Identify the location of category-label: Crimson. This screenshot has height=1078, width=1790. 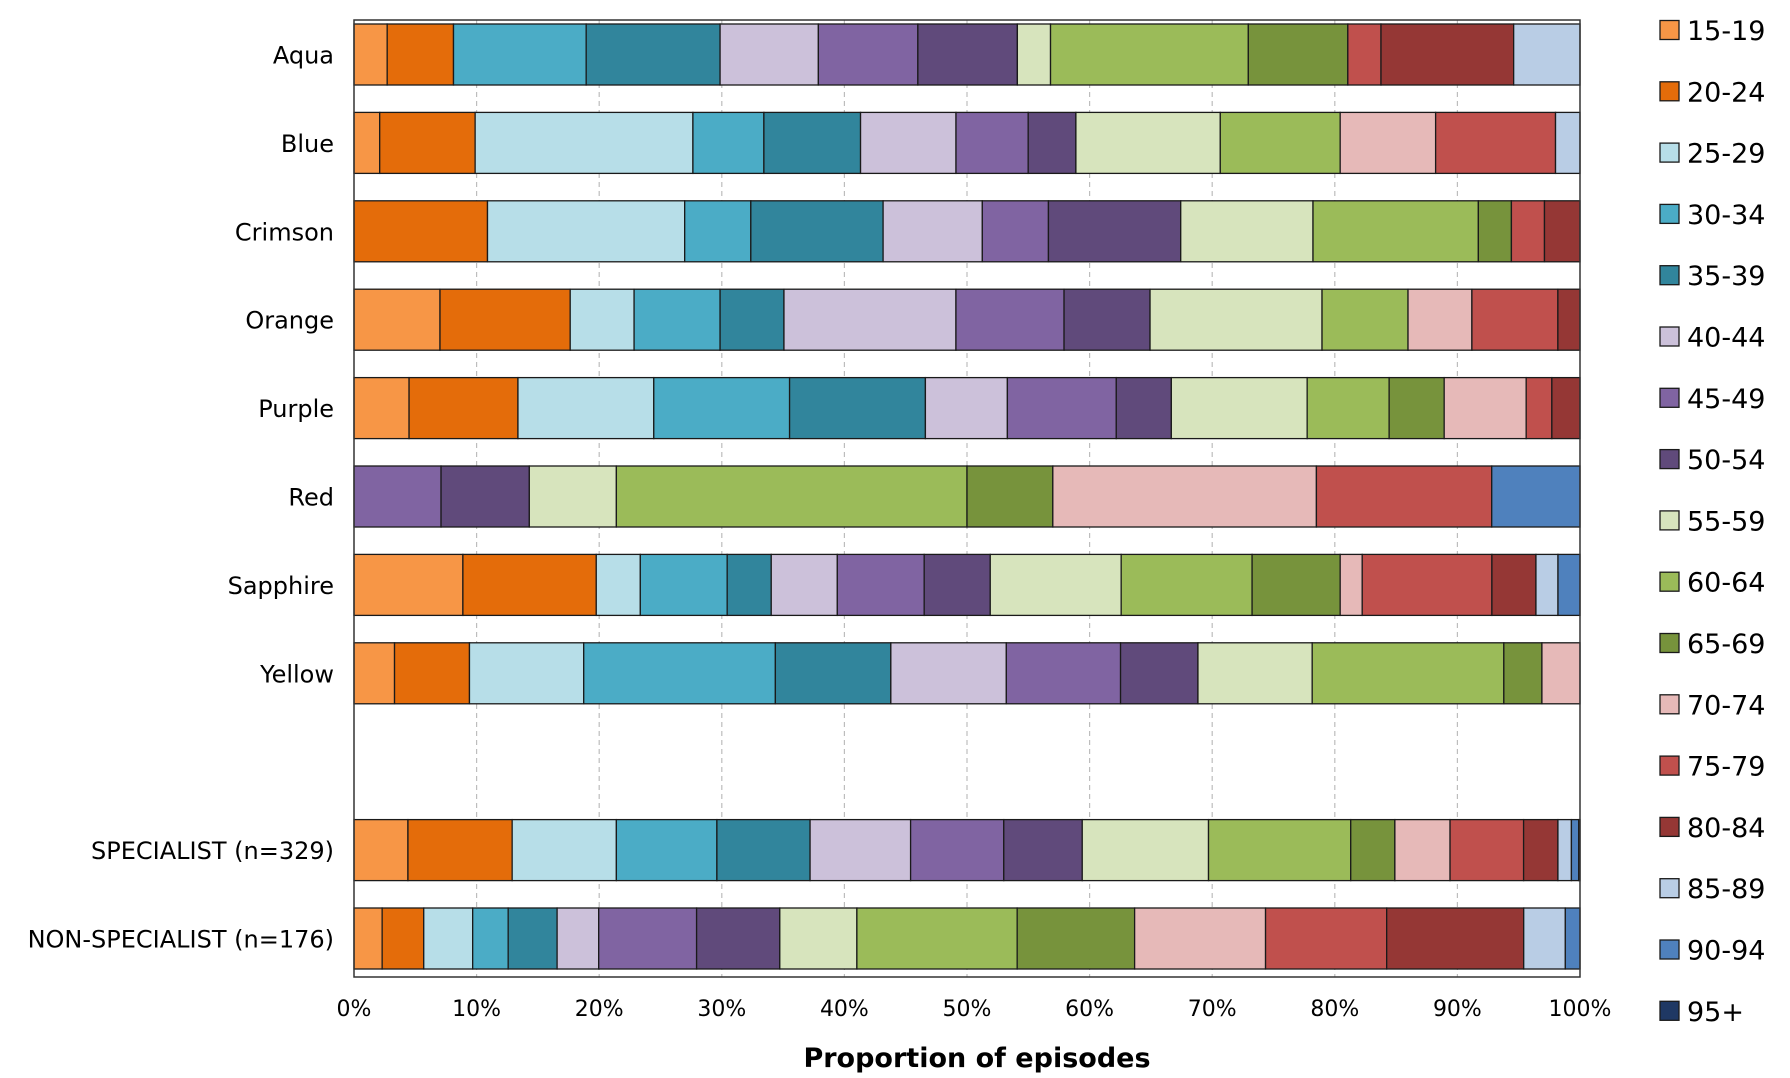
(284, 232).